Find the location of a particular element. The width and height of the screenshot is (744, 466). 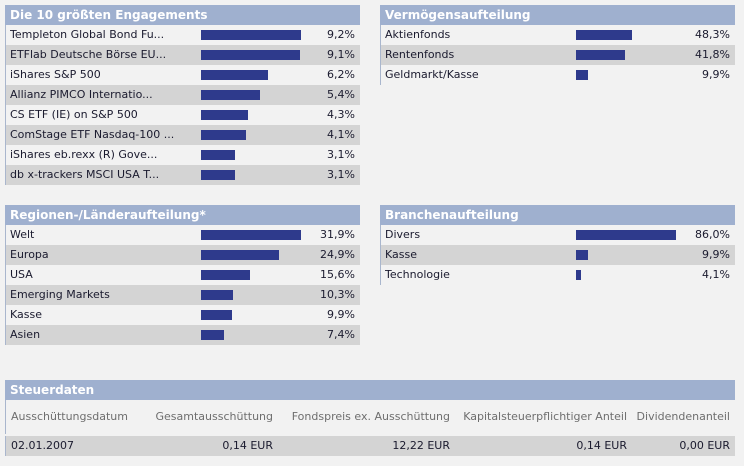

header-gesamtausschuettung: Gesamtausschüttung is located at coordinates (214, 416).